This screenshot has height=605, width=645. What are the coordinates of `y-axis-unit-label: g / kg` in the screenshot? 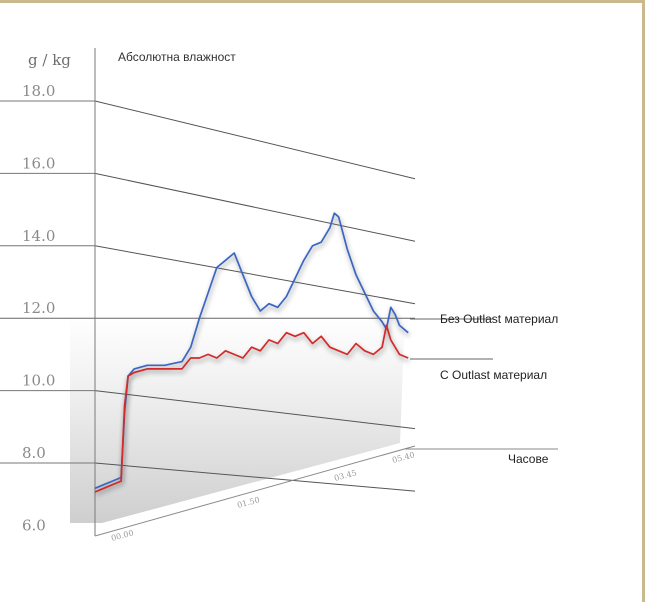 It's located at (49, 60).